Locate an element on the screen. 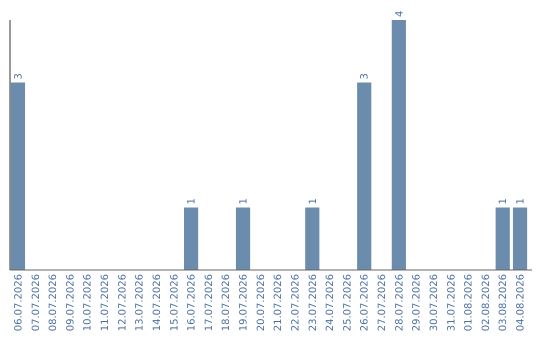 The image size is (540, 340). x-tick-label: 30.07.2026 is located at coordinates (434, 303).